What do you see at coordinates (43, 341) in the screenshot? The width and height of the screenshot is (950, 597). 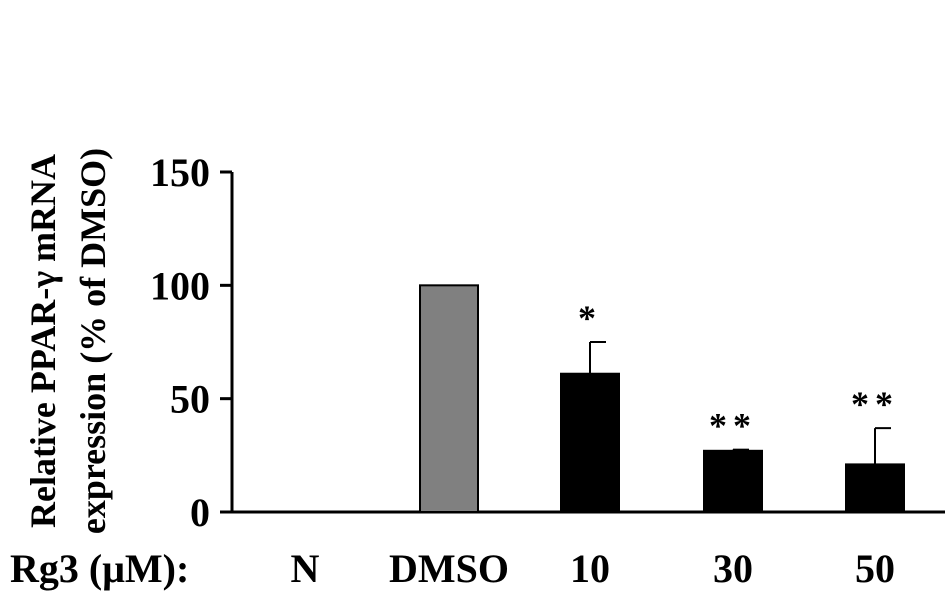 I see `y-axis-title-line1: Relative PPAR-γ mRNA` at bounding box center [43, 341].